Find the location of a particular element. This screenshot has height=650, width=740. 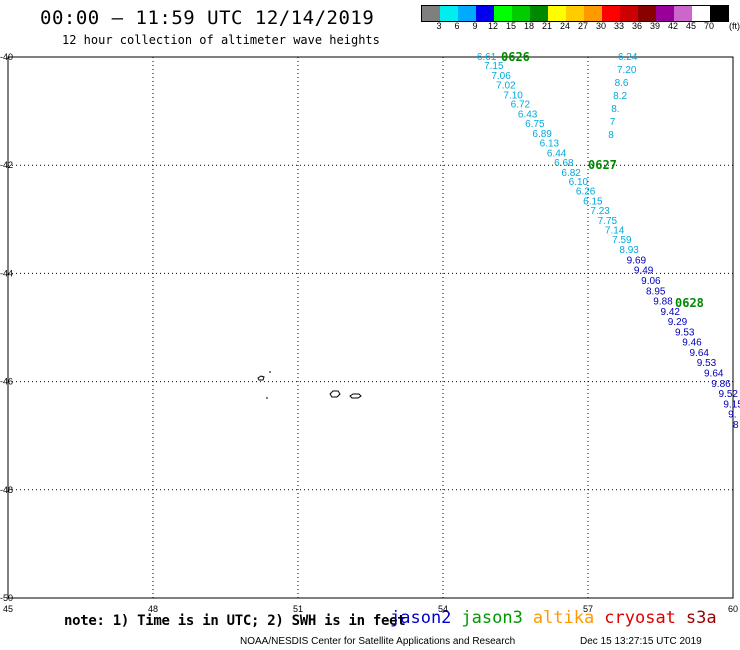

color-scale-tick: 9 is located at coordinates (475, 26).